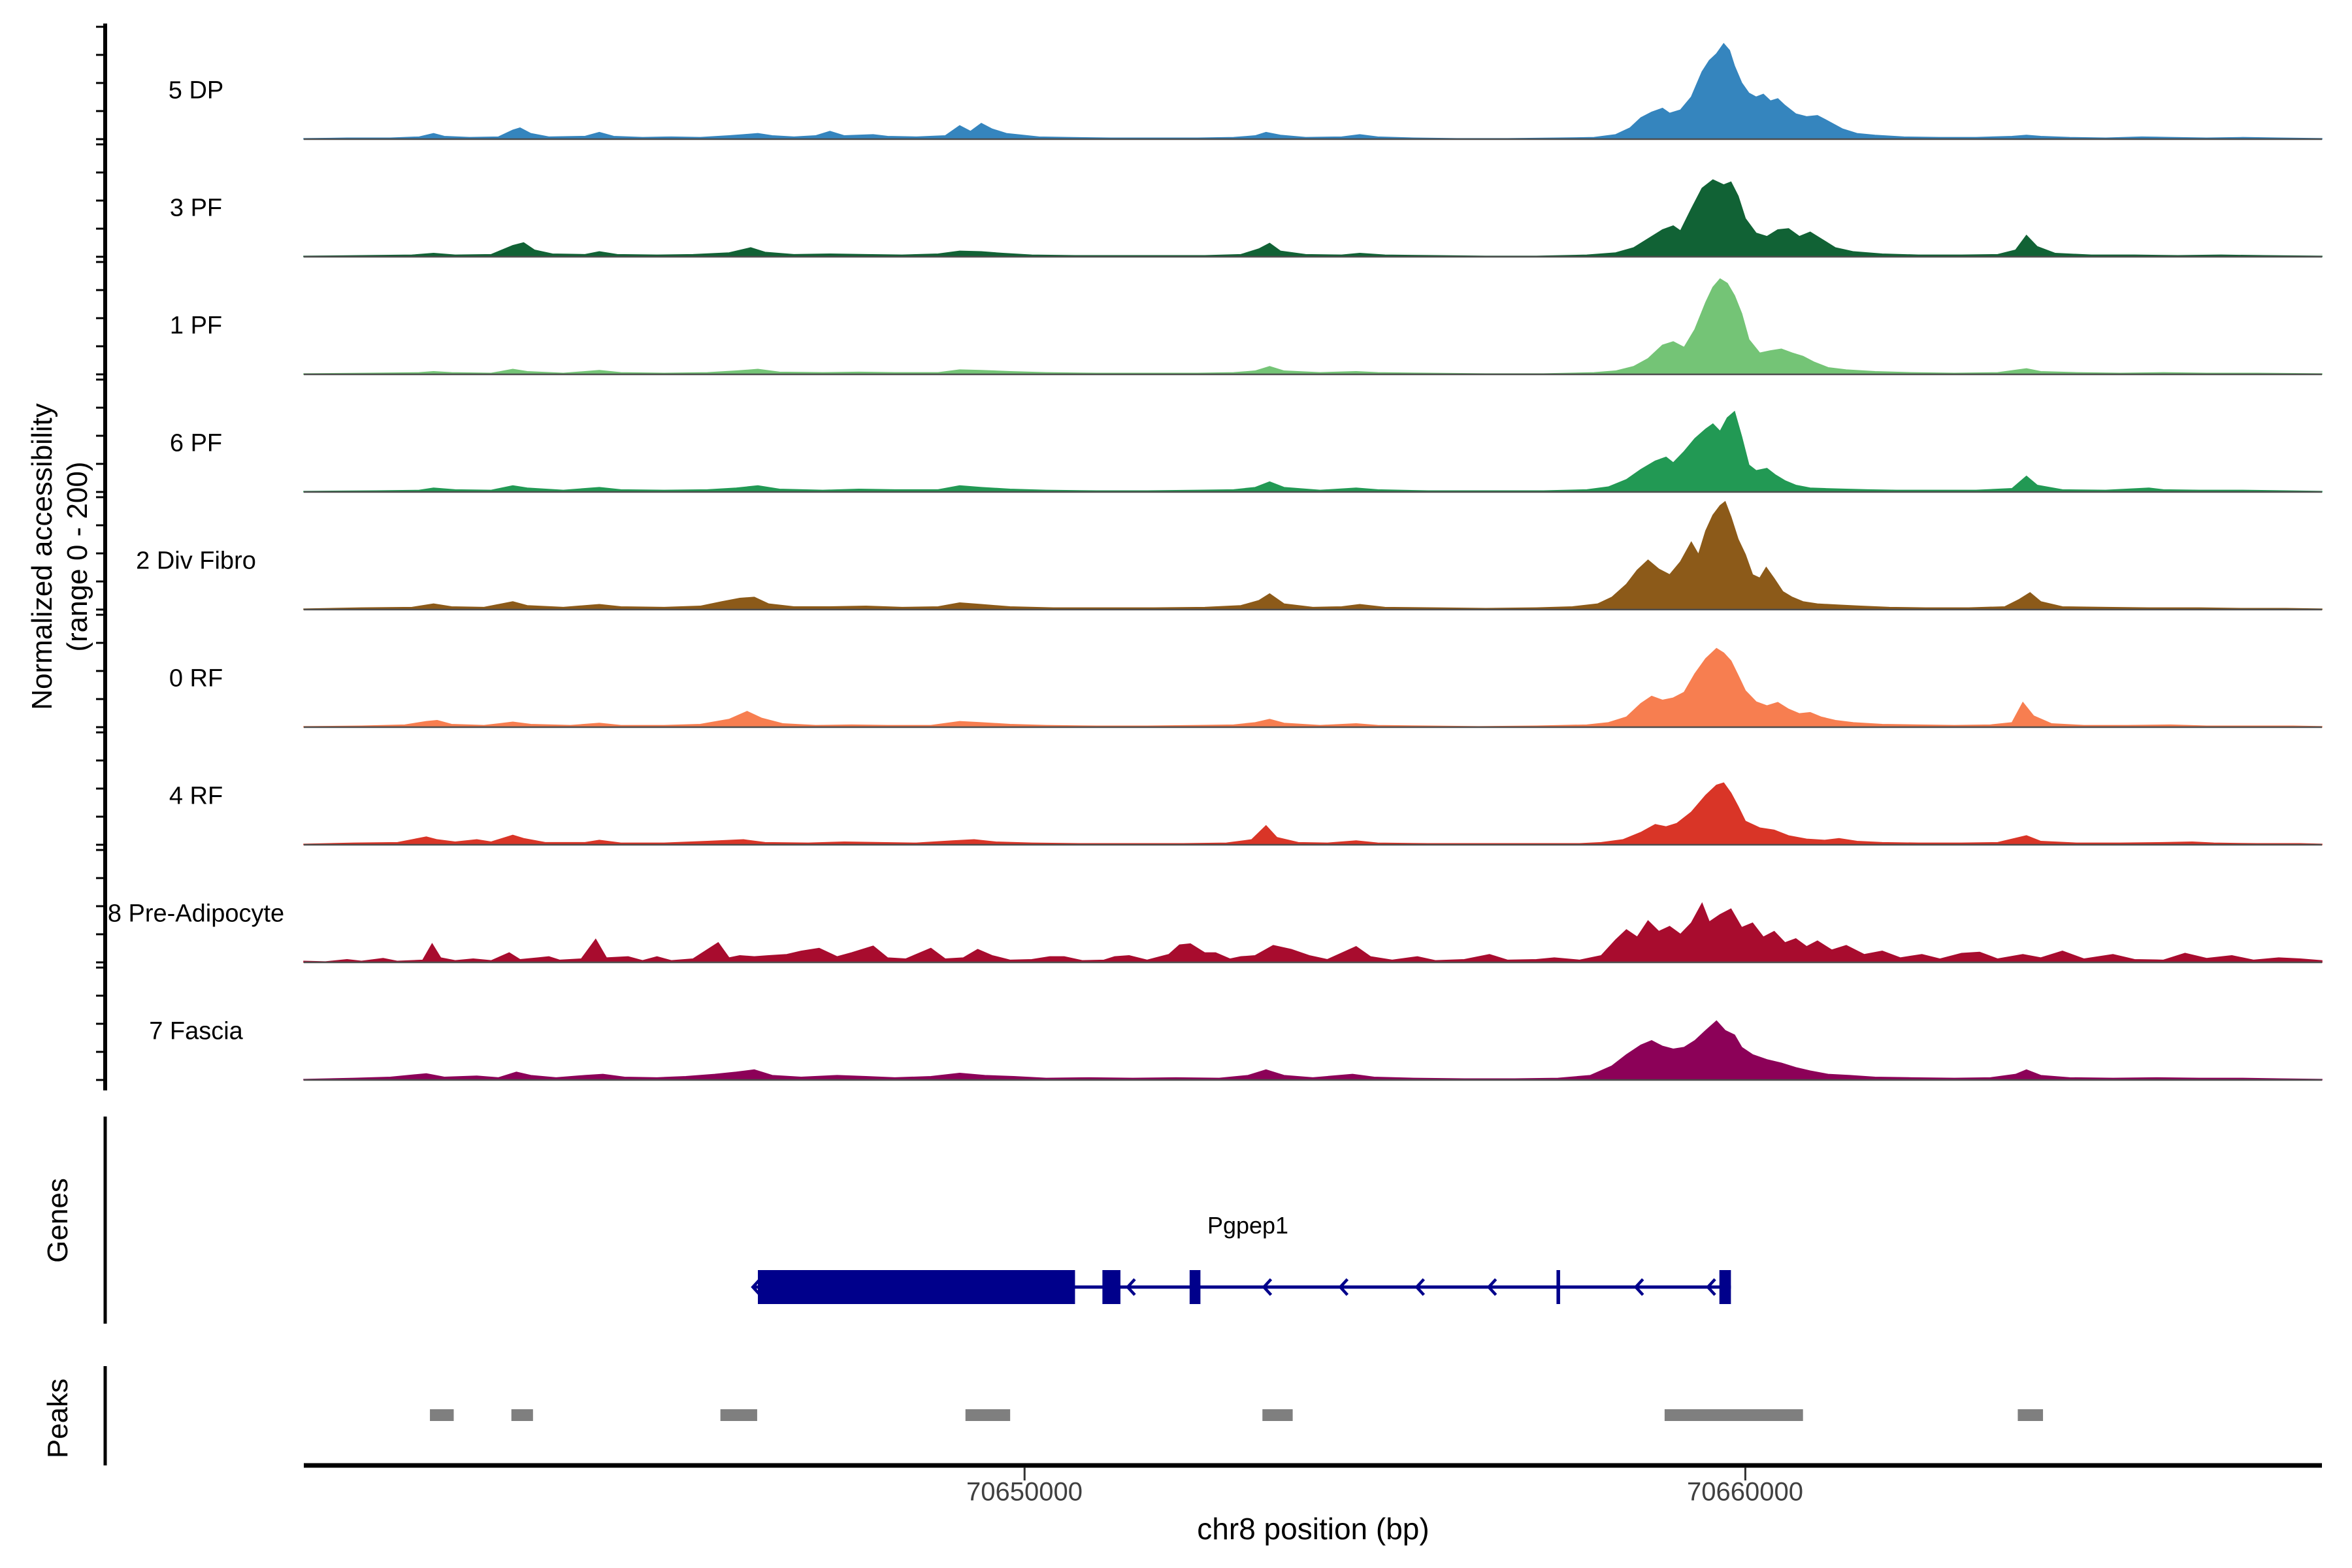  I want to click on track-3-pf, so click(1209, 200).